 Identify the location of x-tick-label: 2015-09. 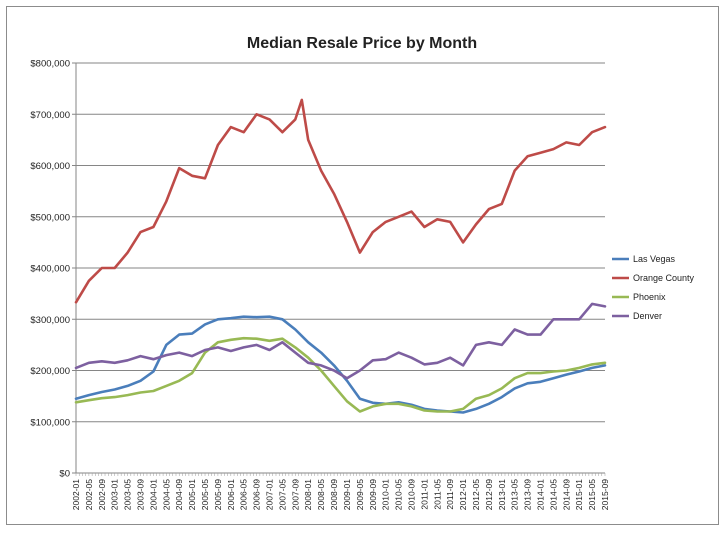
(605, 494).